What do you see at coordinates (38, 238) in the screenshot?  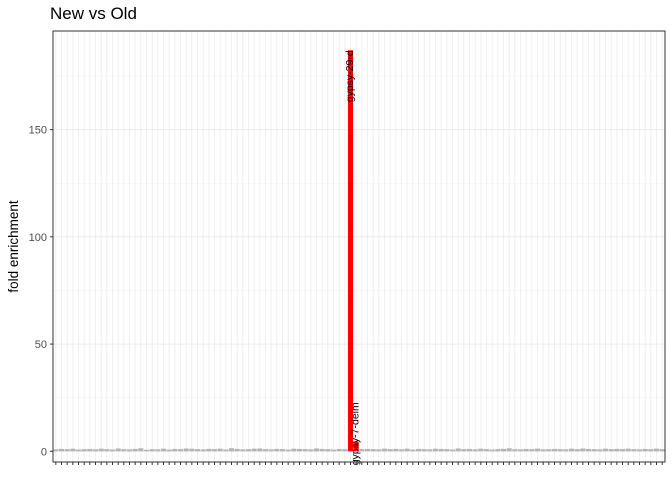 I see `y-tick-label: 100` at bounding box center [38, 238].